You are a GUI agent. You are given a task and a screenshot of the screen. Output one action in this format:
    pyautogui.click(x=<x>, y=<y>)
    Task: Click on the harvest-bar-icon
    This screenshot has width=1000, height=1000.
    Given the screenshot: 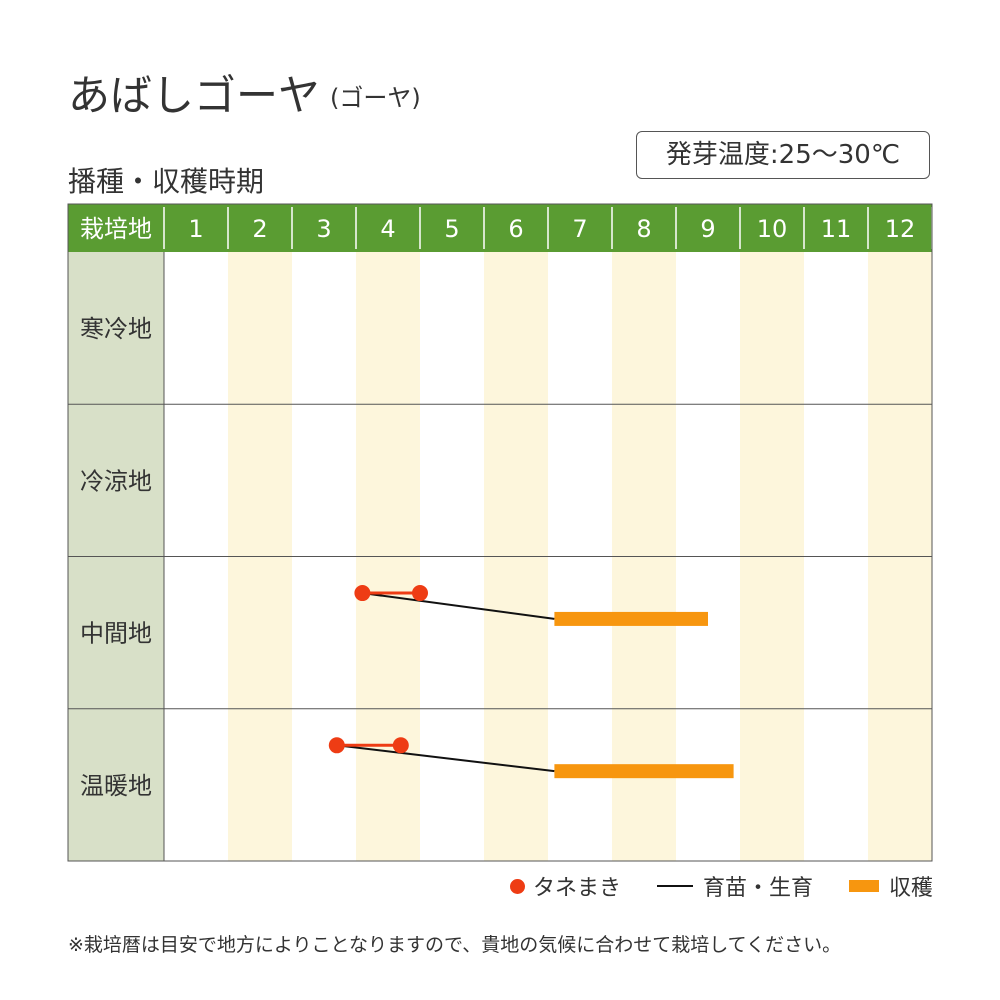 What is the action you would take?
    pyautogui.click(x=864, y=886)
    